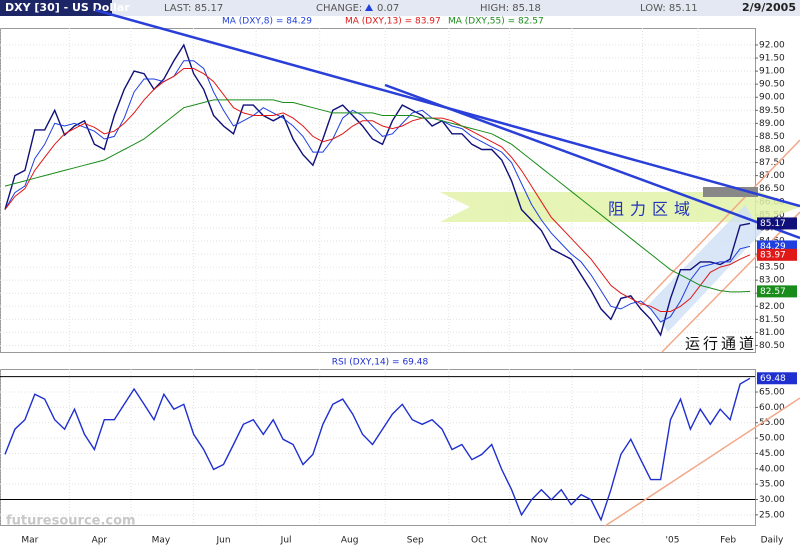  What do you see at coordinates (29, 541) in the screenshot?
I see `x-tick-label: Mar` at bounding box center [29, 541].